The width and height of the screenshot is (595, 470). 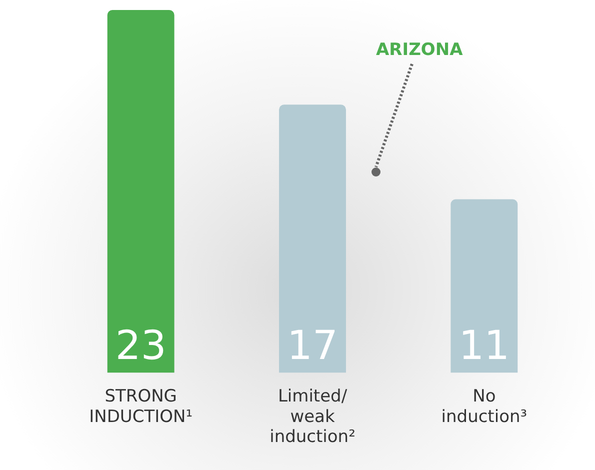 I want to click on x-tick-label: STRONG INDUCTION¹, so click(x=141, y=406).